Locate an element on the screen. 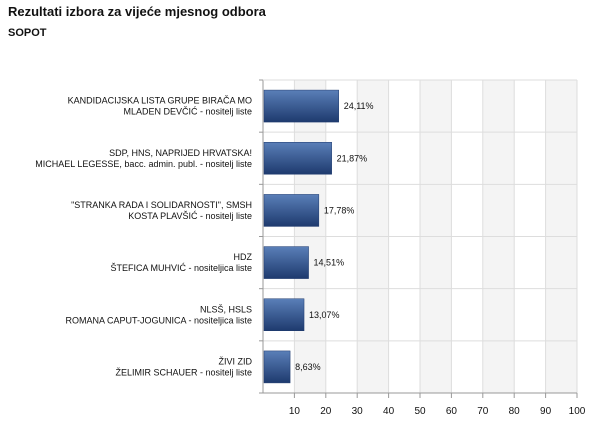 This screenshot has height=425, width=598. x-tick-label: 90 is located at coordinates (546, 411).